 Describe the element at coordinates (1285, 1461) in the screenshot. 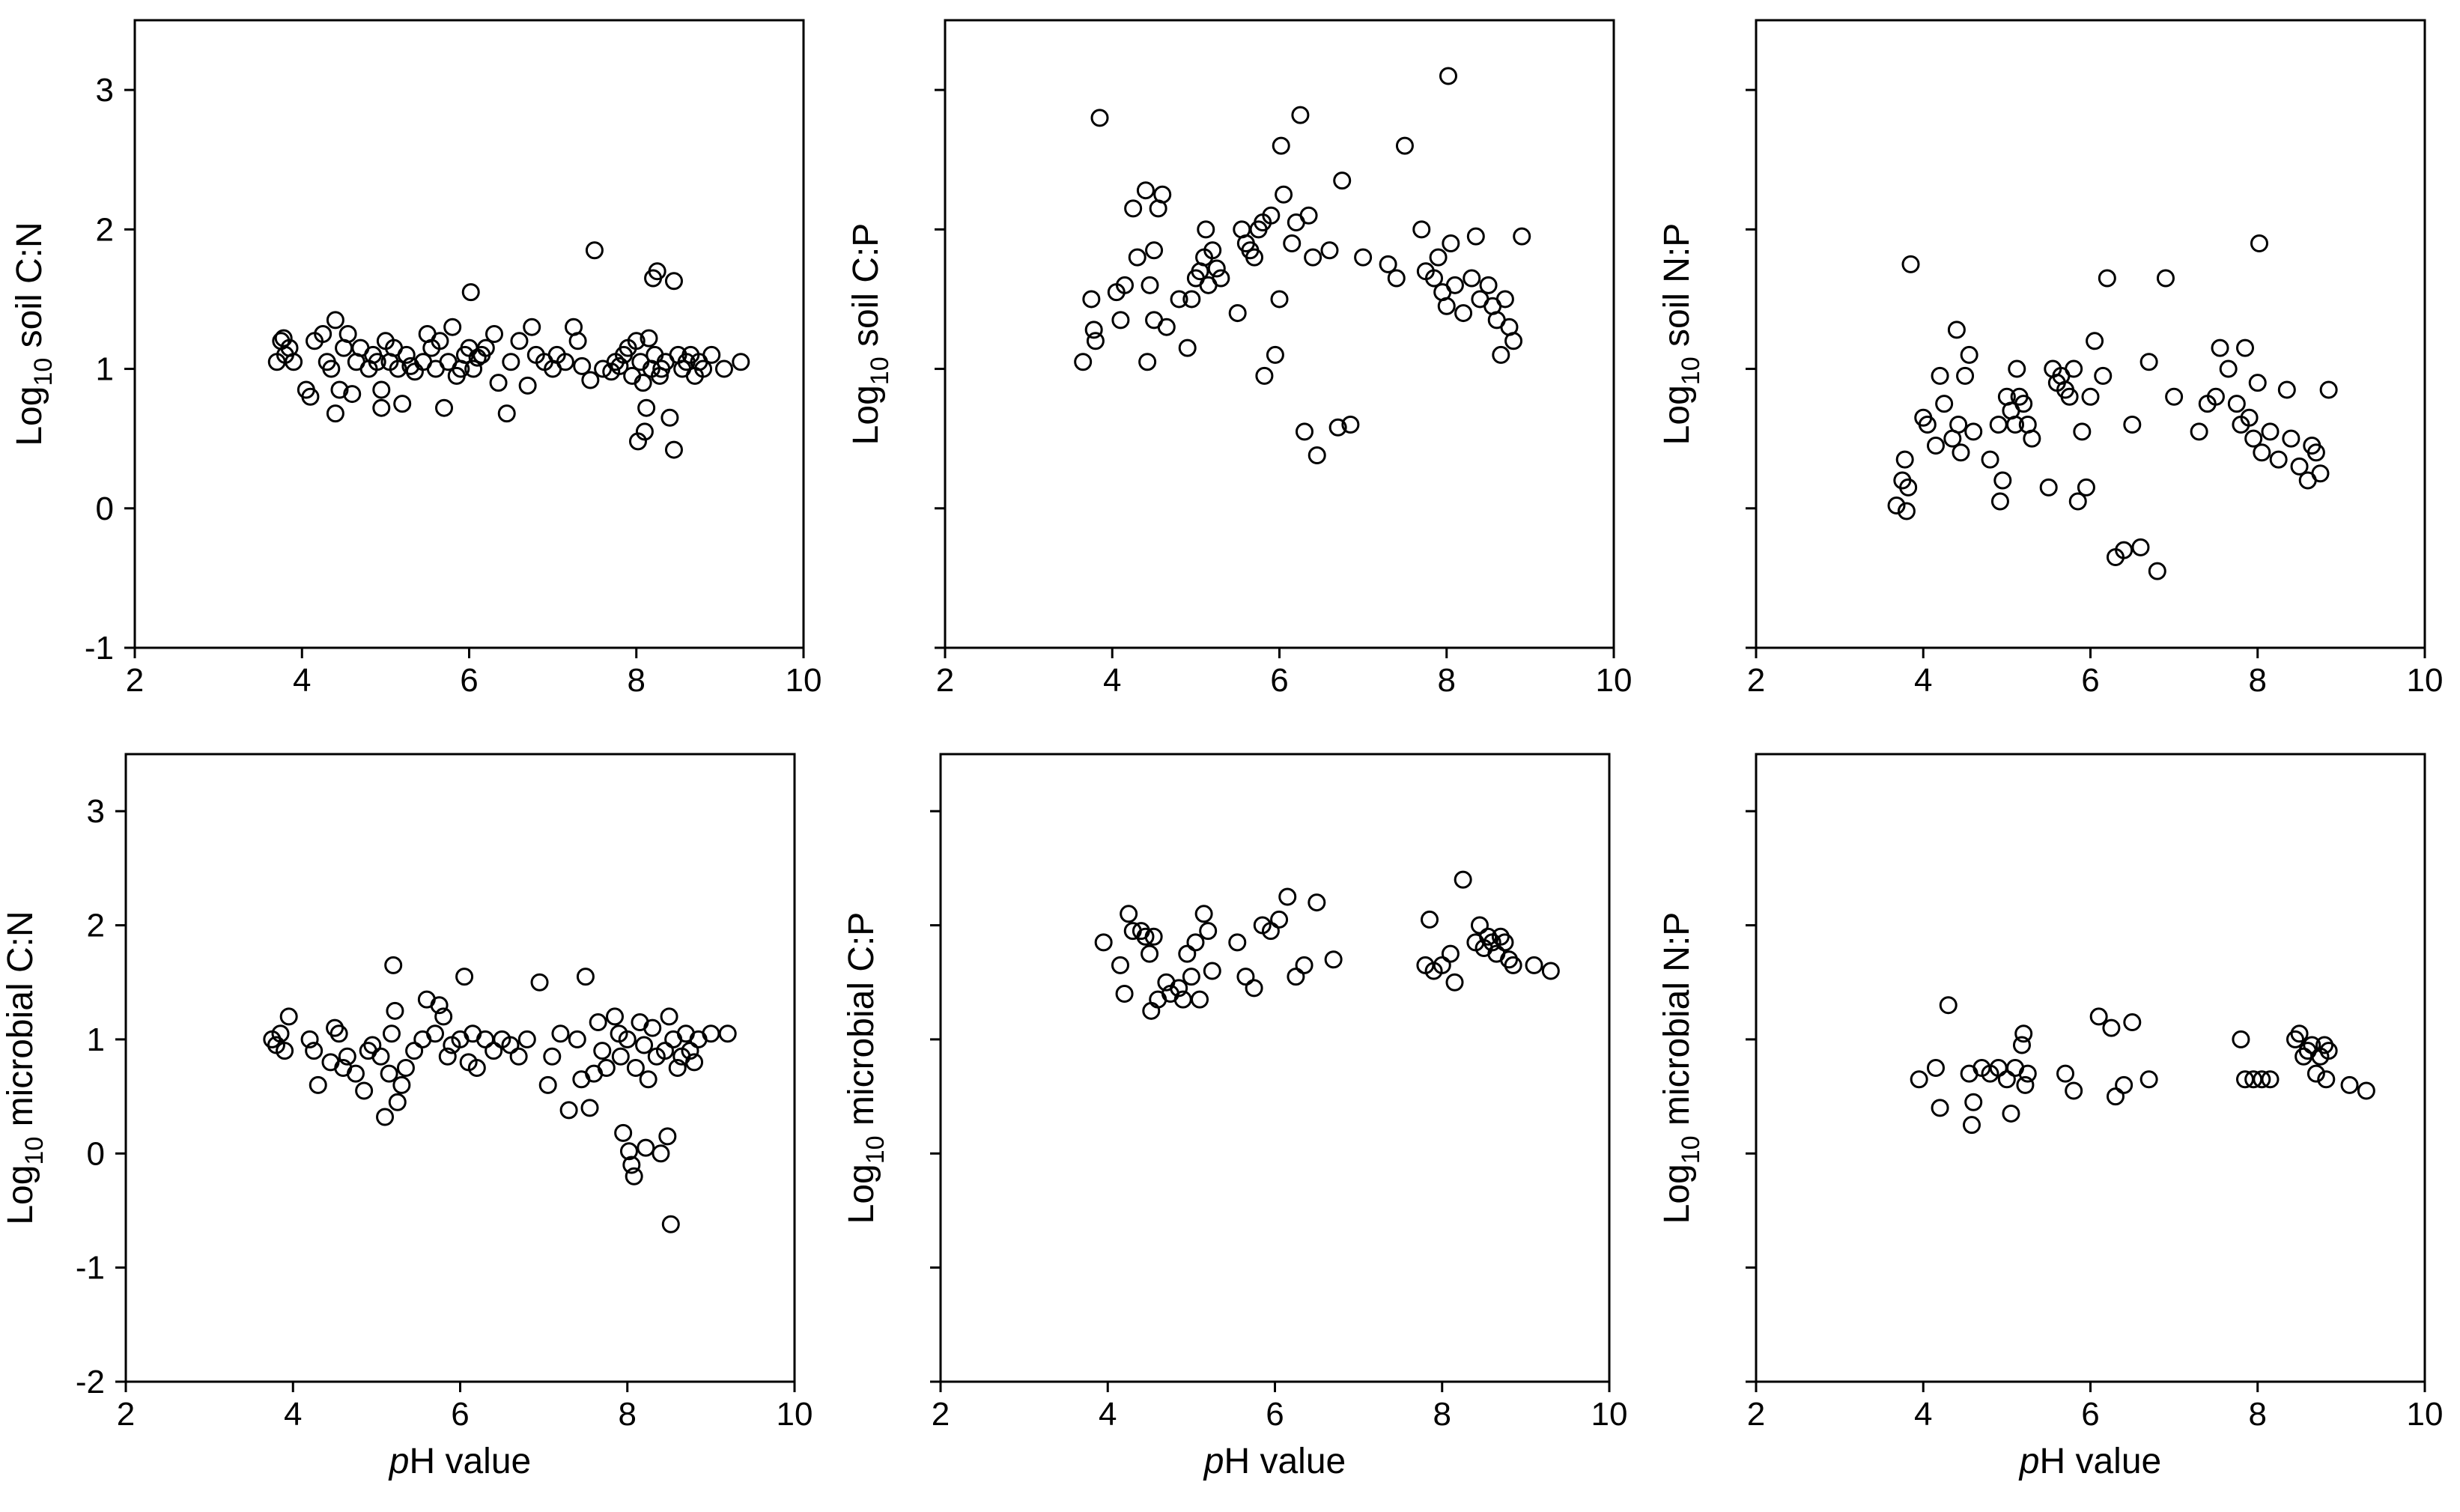

I see `x-axis-label-text: H value` at that location.